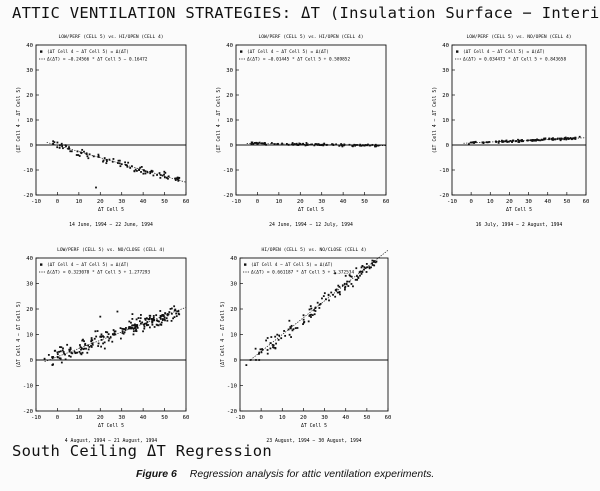  What do you see at coordinates (388, 418) in the screenshot?
I see `x-tick-label: 60` at bounding box center [388, 418].